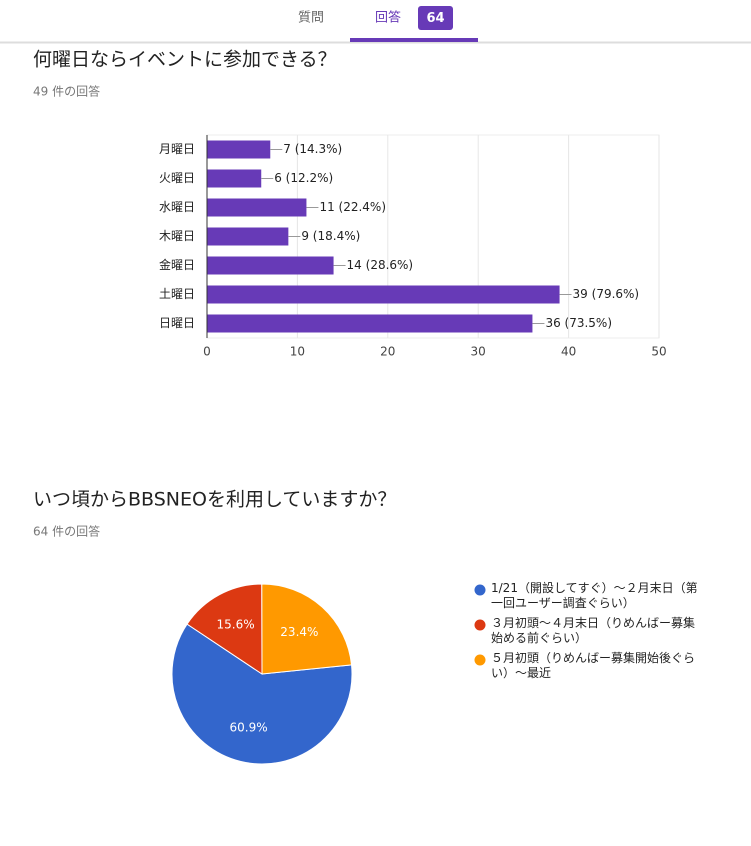 This screenshot has height=846, width=751. Describe the element at coordinates (606, 294) in the screenshot. I see `value-label: 39 (79.6%)` at that location.